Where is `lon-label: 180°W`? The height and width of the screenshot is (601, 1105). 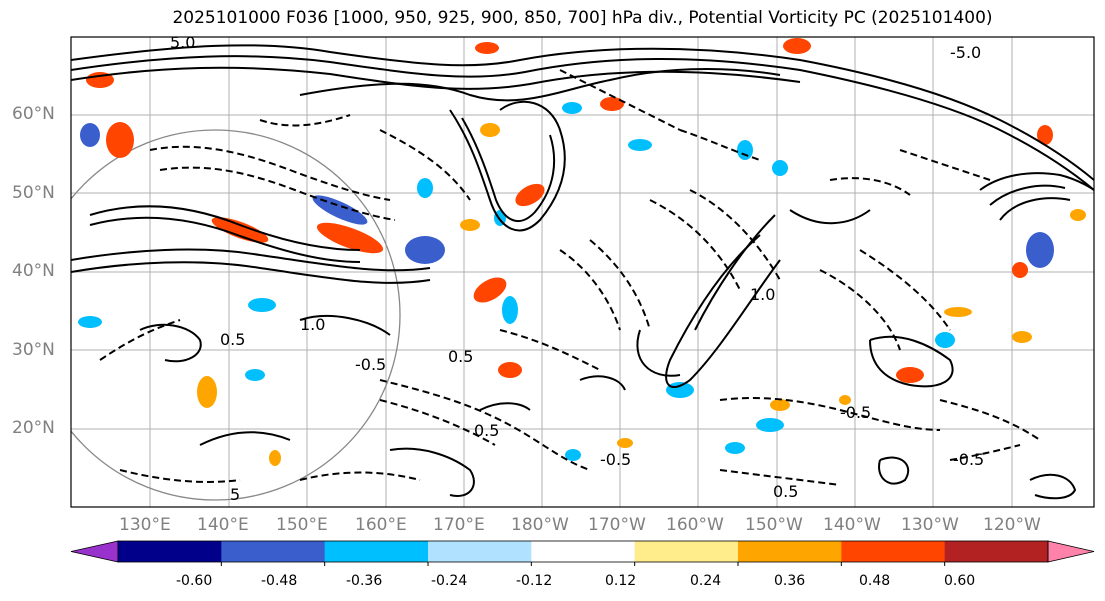 lon-label: 180°W is located at coordinates (540, 525).